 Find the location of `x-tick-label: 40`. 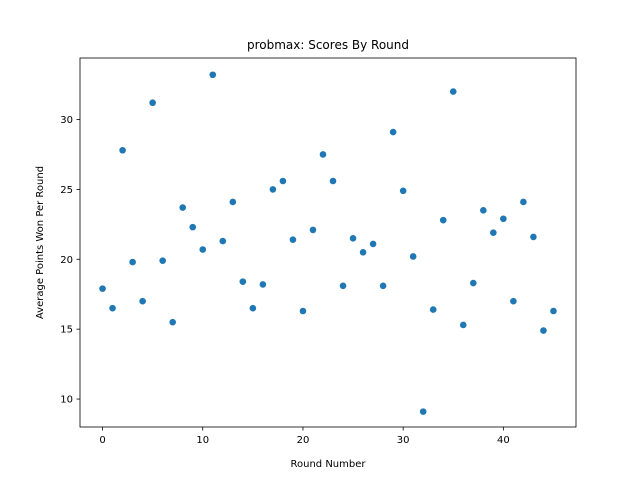

x-tick-label: 40 is located at coordinates (503, 440).